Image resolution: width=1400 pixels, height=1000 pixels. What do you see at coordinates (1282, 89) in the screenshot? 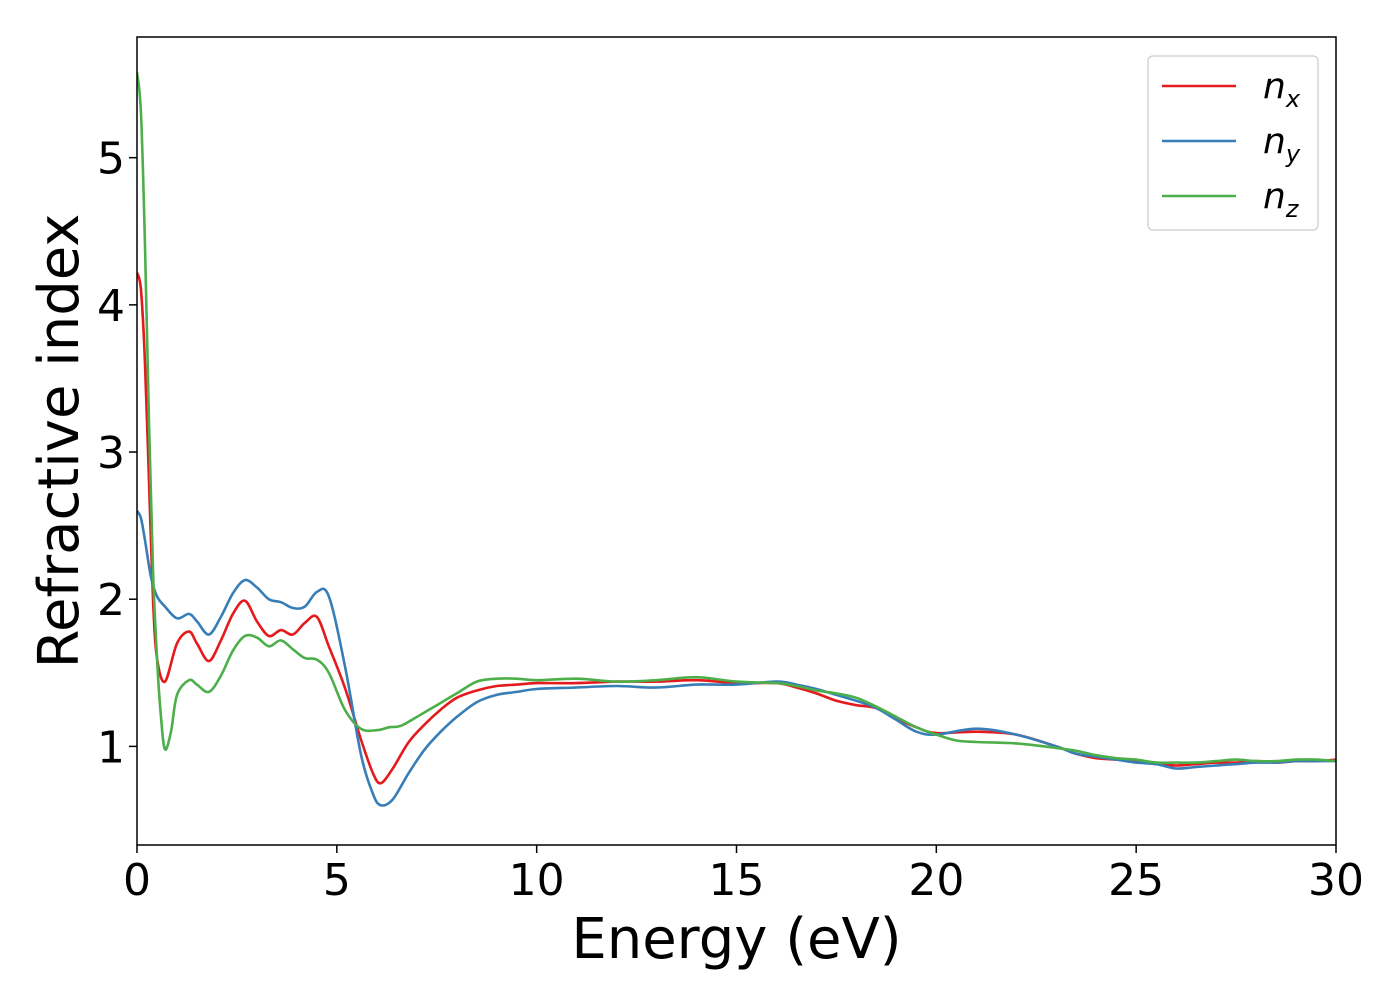
I see `legend-label-x: nx` at bounding box center [1282, 89].